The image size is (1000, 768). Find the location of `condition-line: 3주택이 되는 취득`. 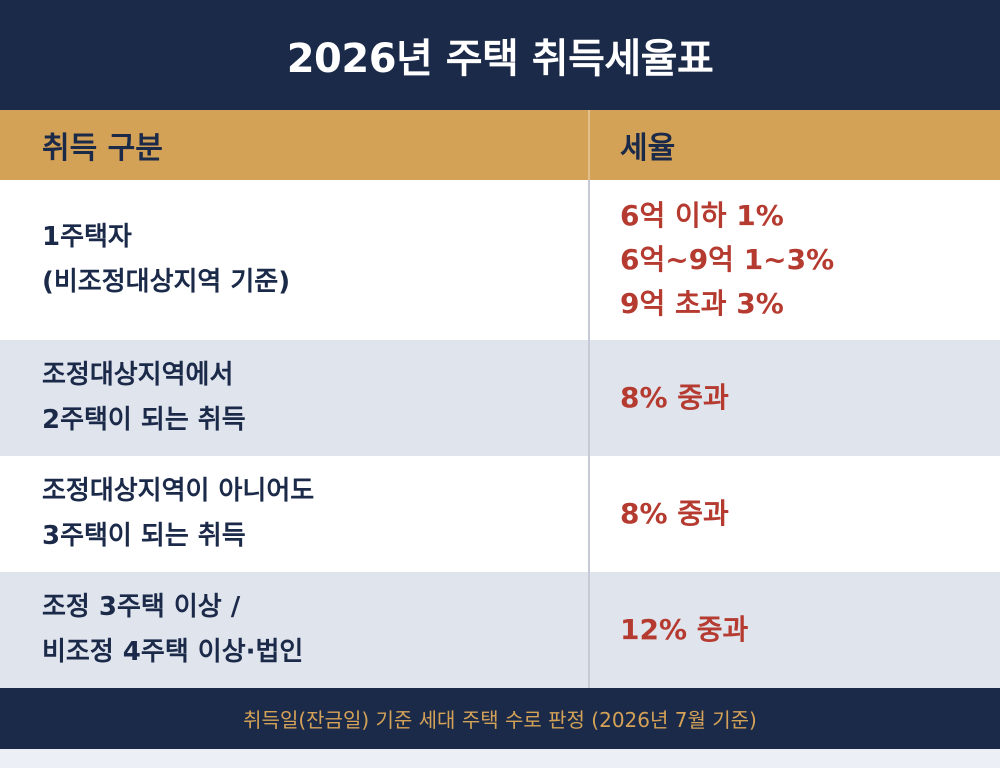

condition-line: 3주택이 되는 취득 is located at coordinates (144, 536).